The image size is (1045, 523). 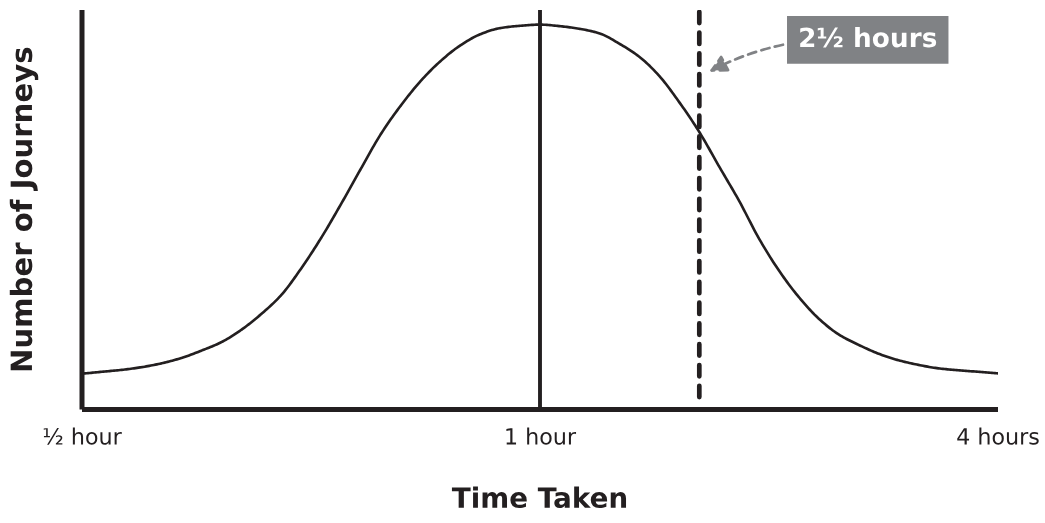 I want to click on x-tick-label: ½ hour, so click(x=82, y=436).